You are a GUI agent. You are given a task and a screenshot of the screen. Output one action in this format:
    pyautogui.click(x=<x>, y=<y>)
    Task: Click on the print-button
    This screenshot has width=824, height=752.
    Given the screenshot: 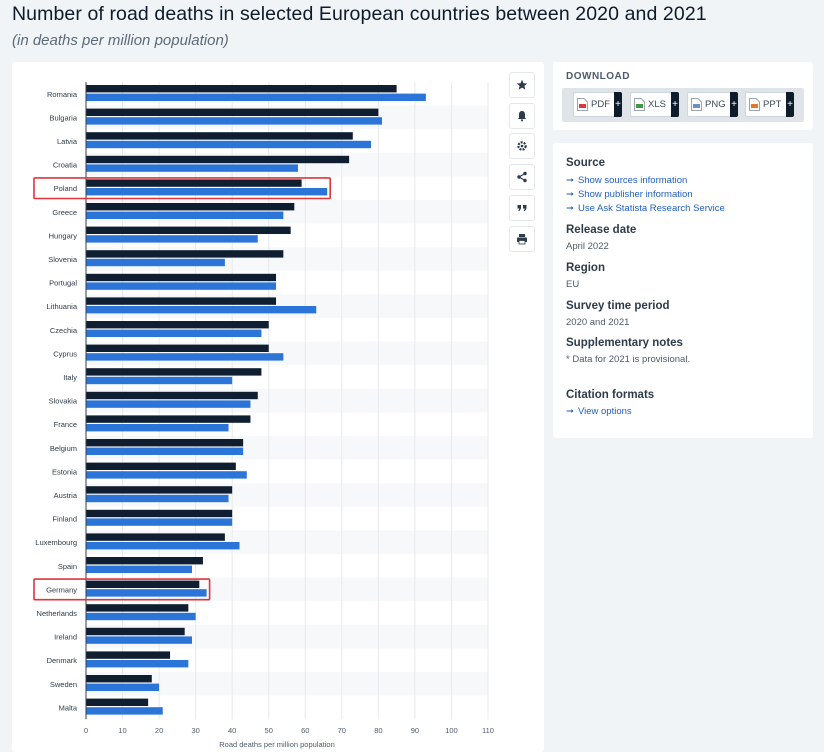 What is the action you would take?
    pyautogui.click(x=522, y=239)
    